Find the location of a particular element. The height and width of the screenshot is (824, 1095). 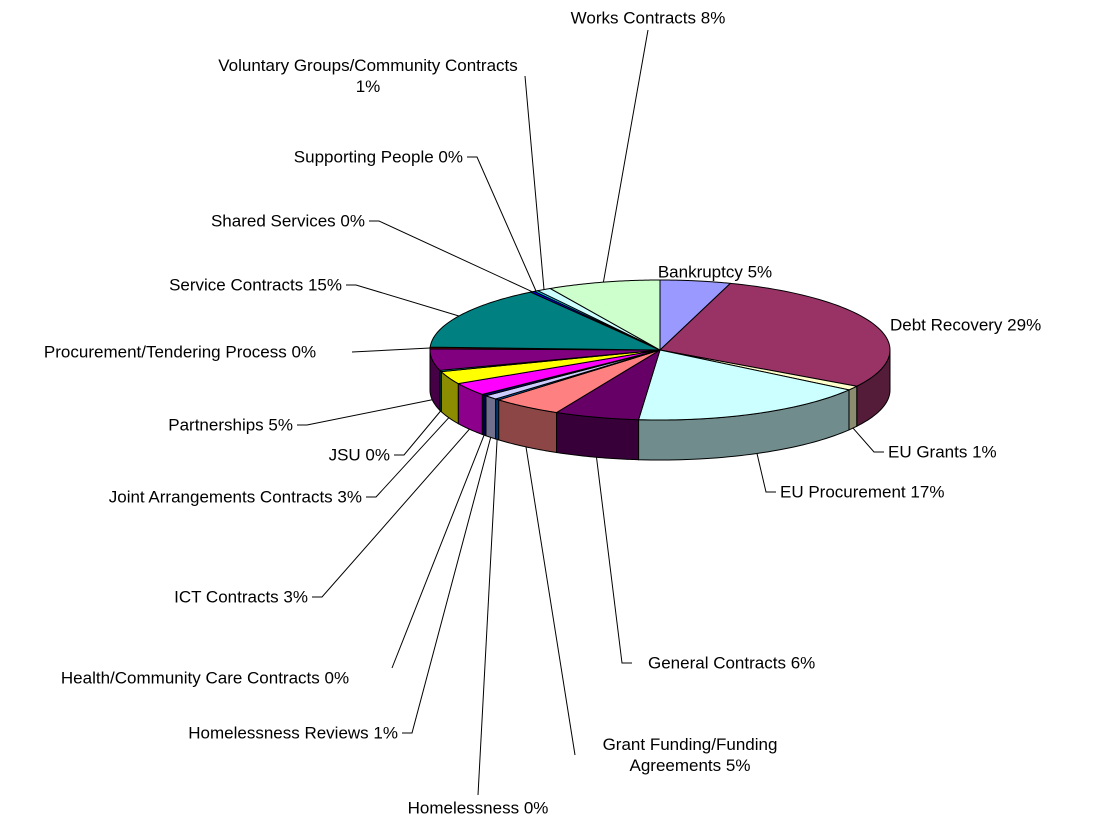

slice-label: EU Procurement 17% is located at coordinates (862, 492).